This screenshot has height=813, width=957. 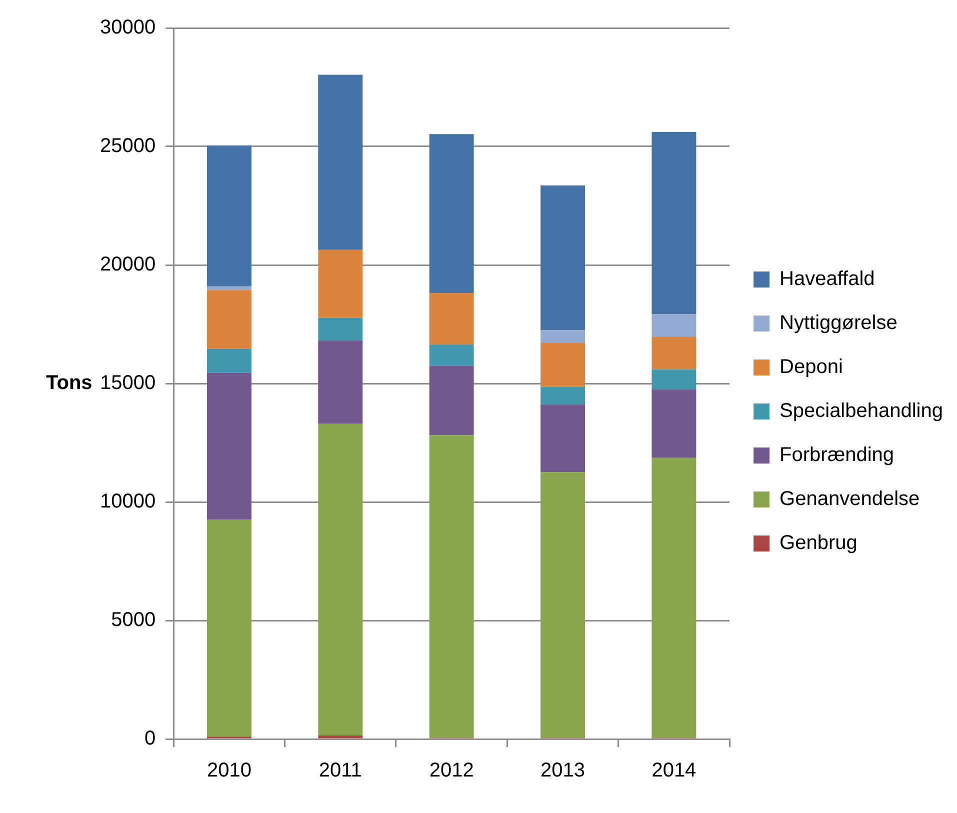 I want to click on x-tick-label: 2011, so click(x=340, y=771).